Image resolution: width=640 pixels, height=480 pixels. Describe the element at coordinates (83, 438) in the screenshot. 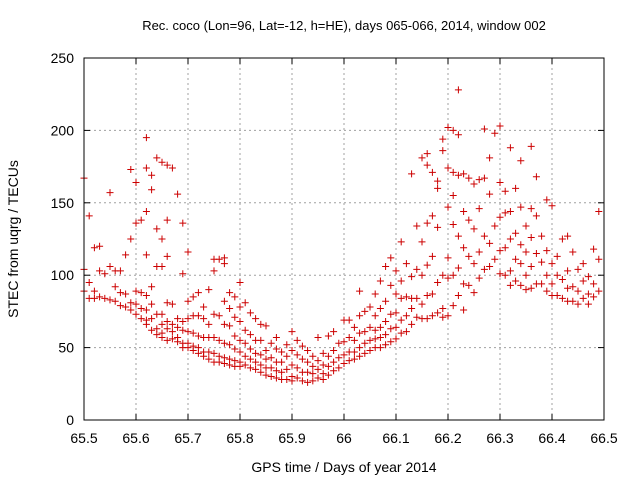

I see `x-tick-label: 65.5` at that location.